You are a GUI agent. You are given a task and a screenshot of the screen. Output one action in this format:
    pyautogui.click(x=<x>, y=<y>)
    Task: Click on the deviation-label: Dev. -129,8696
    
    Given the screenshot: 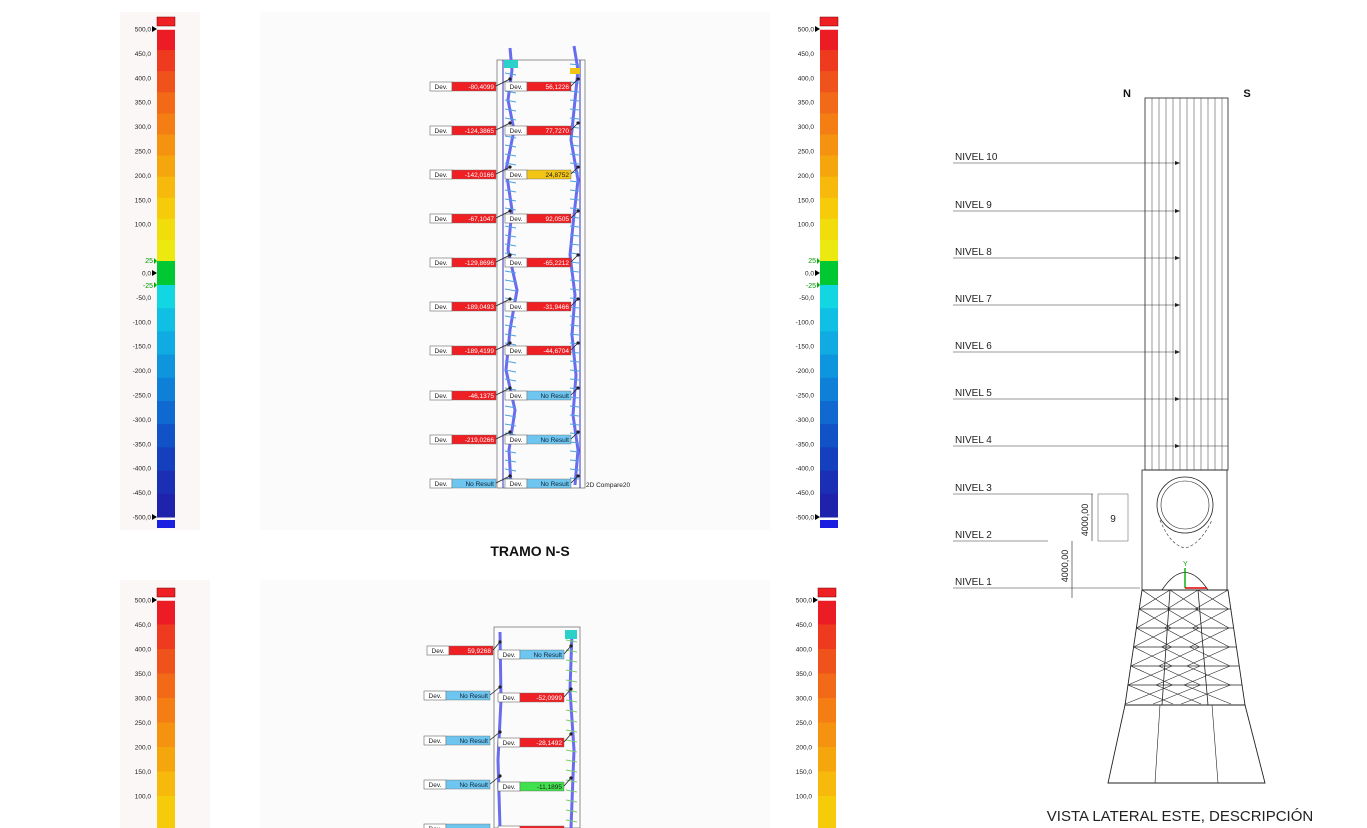 What is the action you would take?
    pyautogui.click(x=463, y=262)
    